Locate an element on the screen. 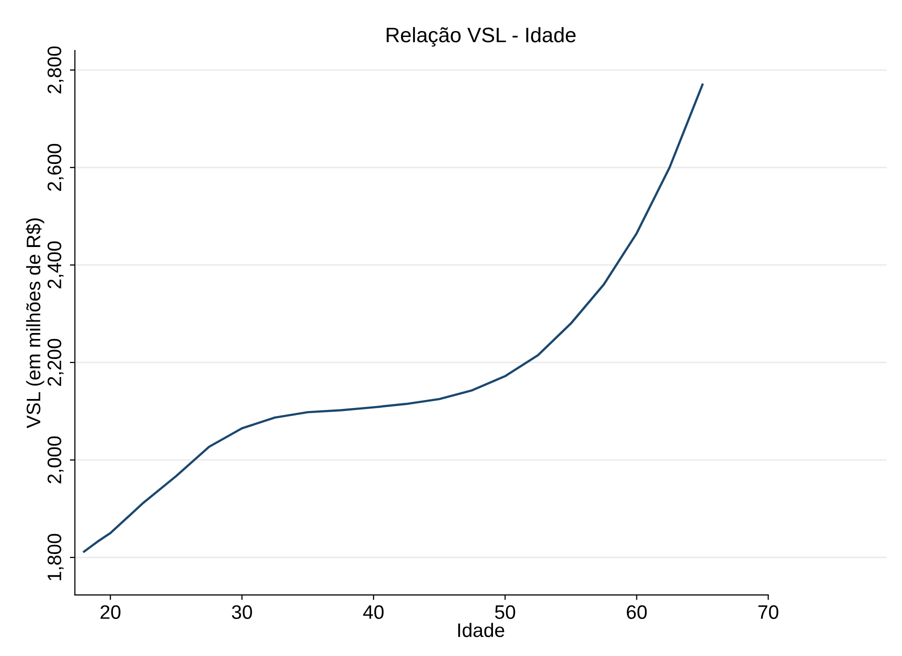 This screenshot has height=656, width=902. x-tick-label: 50 is located at coordinates (505, 612).